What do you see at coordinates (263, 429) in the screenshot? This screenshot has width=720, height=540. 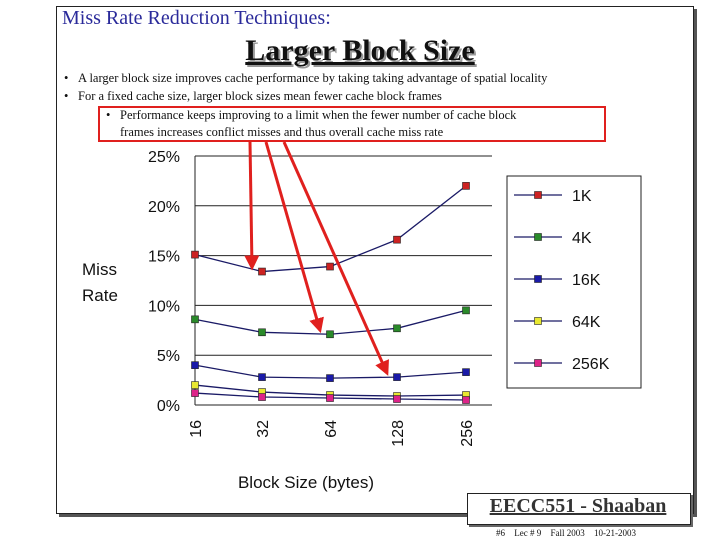 I see `x-tick-label: 32` at bounding box center [263, 429].